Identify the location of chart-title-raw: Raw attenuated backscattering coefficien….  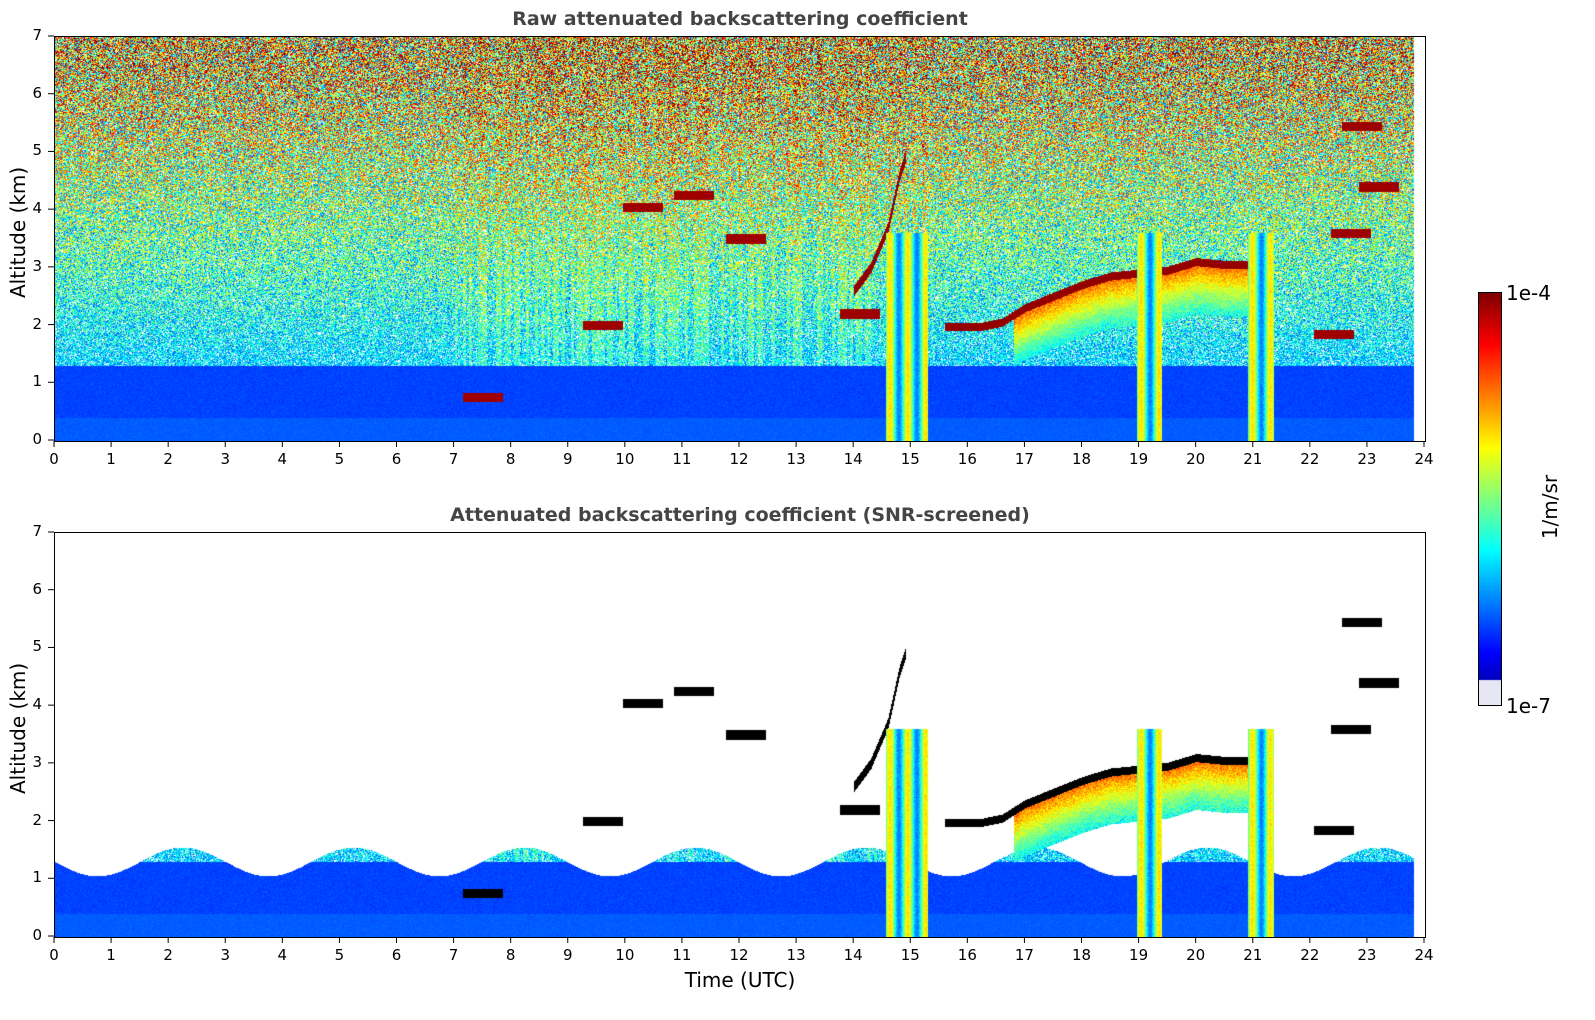
(740, 19).